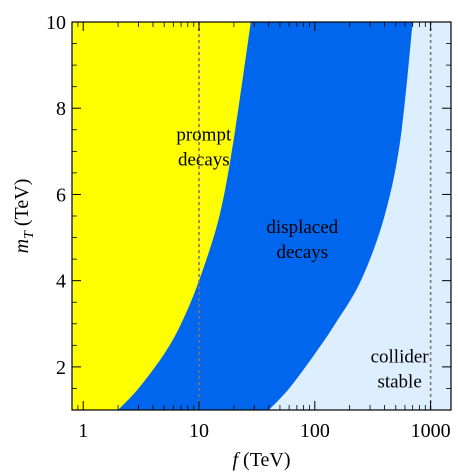 The width and height of the screenshot is (458, 472). Describe the element at coordinates (199, 431) in the screenshot. I see `x-tick-label: 10` at that location.